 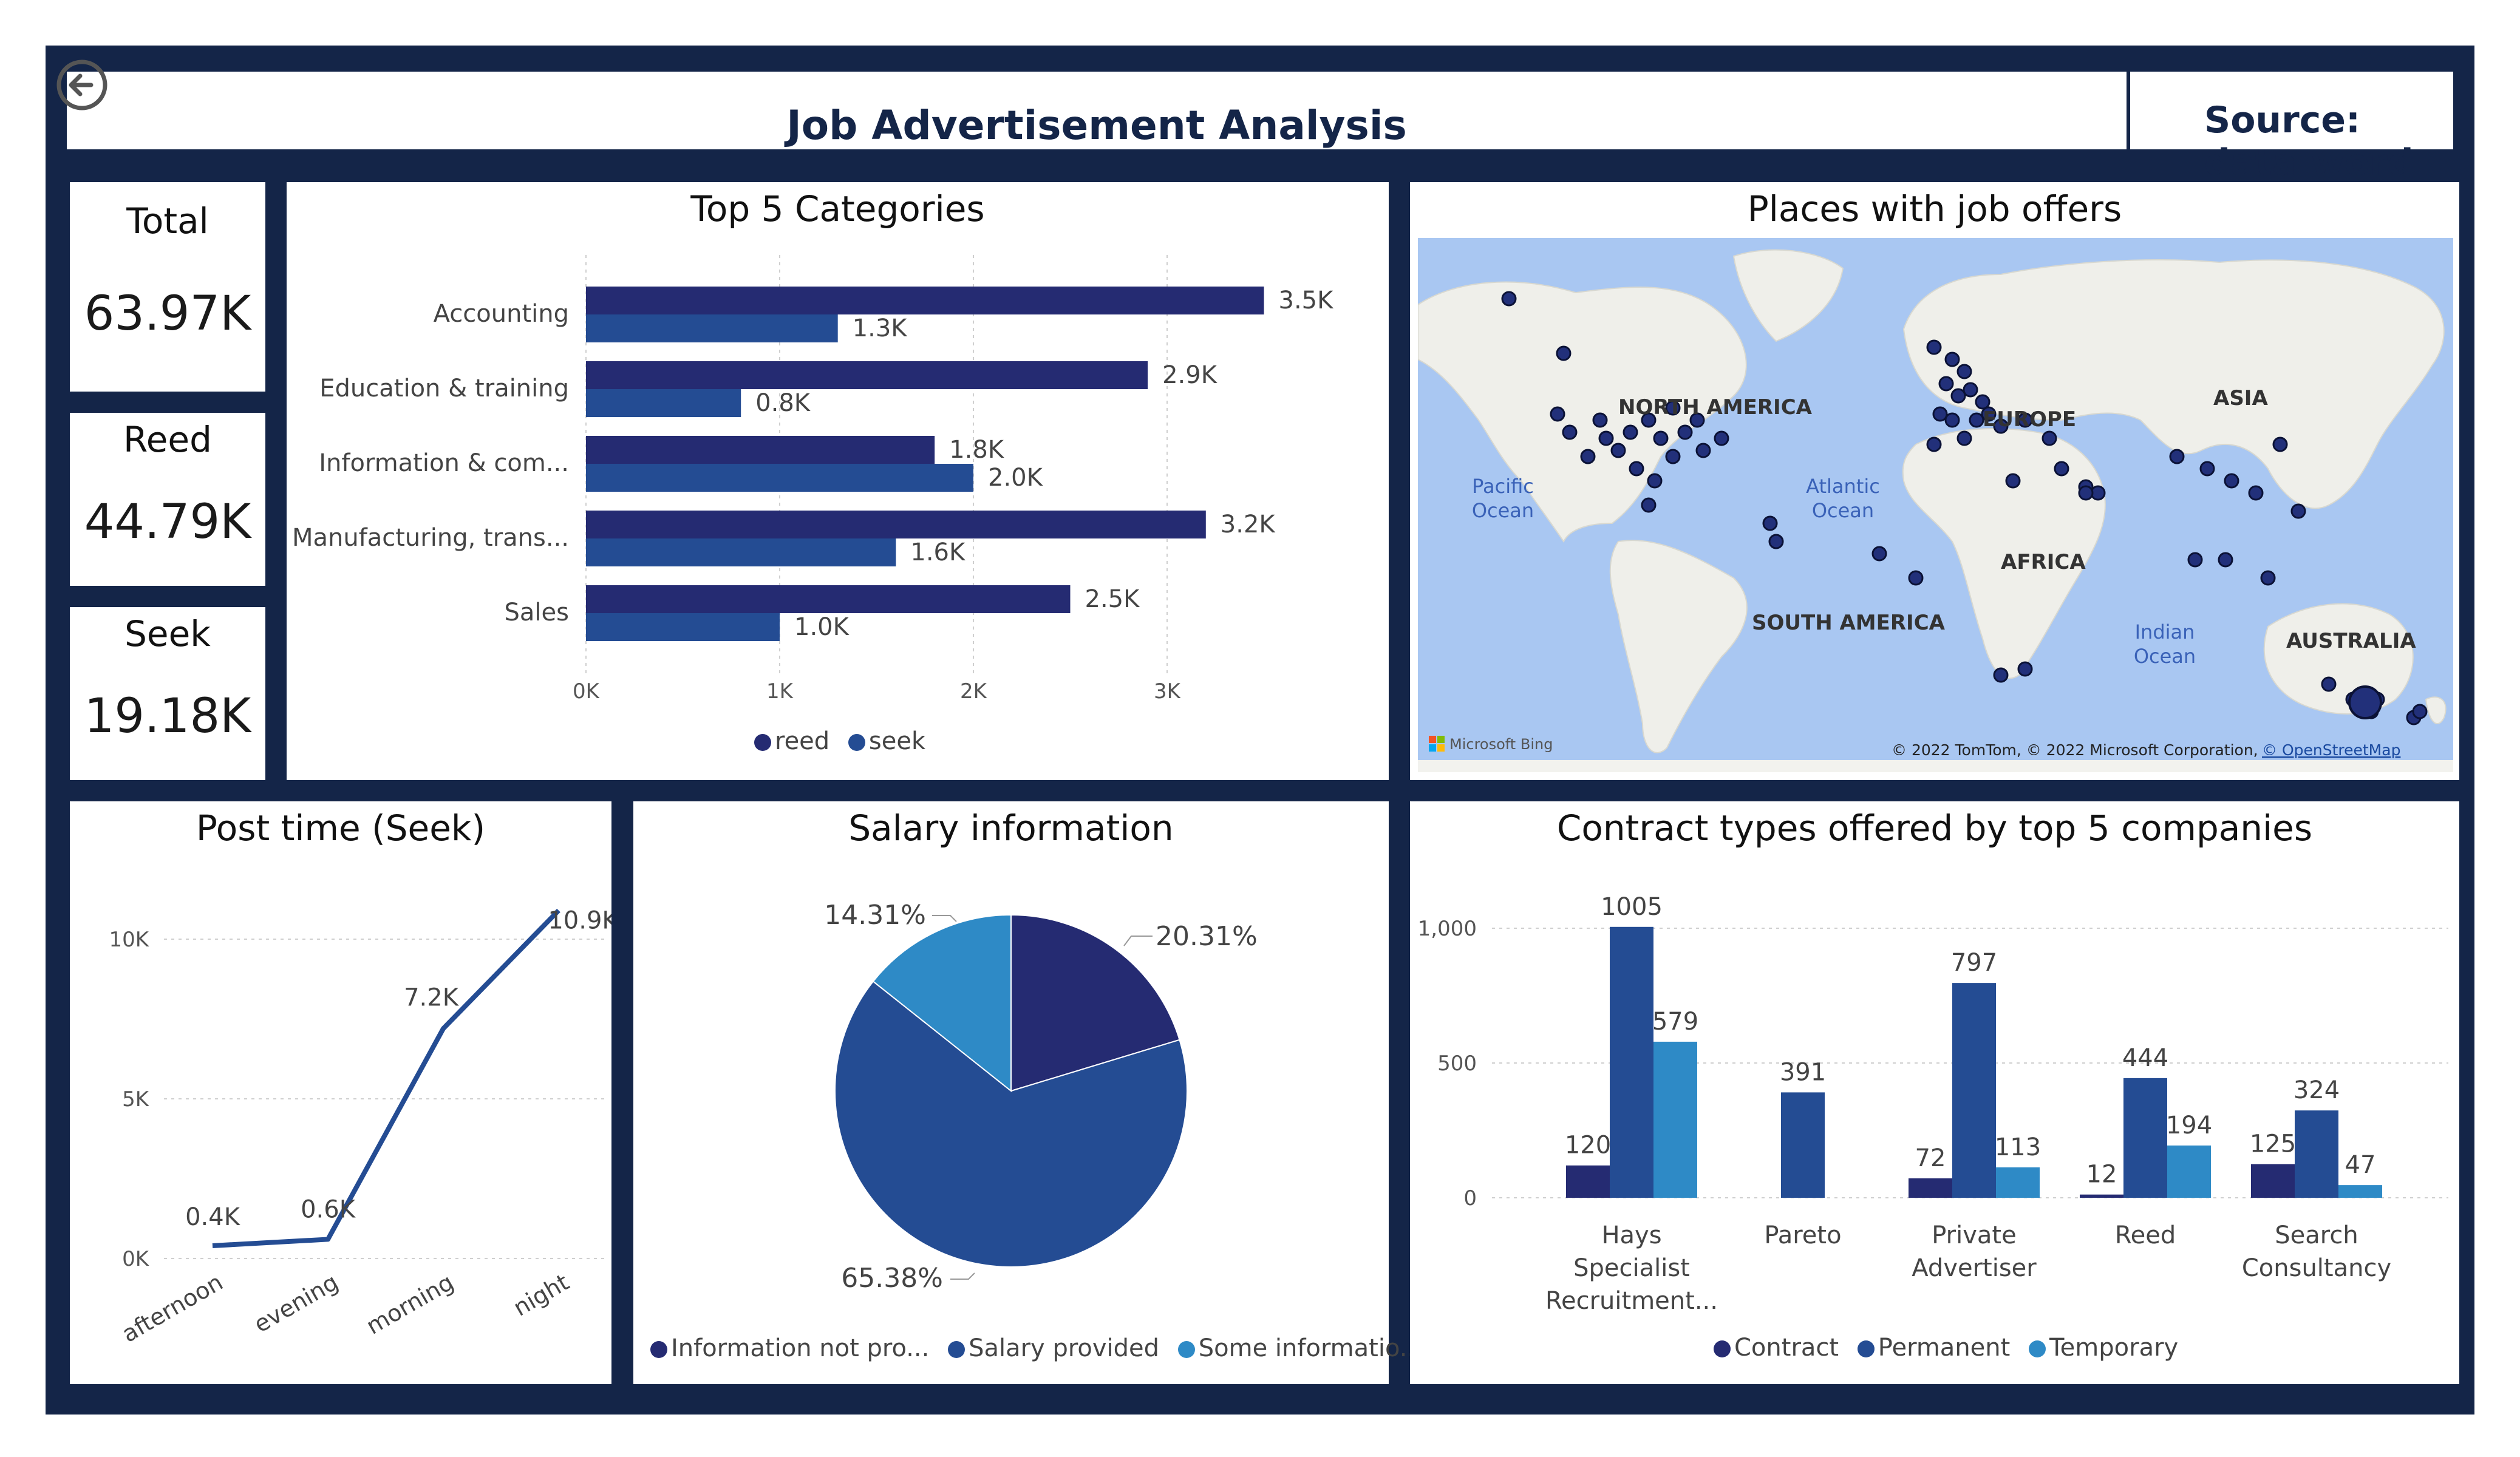 I want to click on legend-item-salary-provided: Salary provided, so click(x=1053, y=1348).